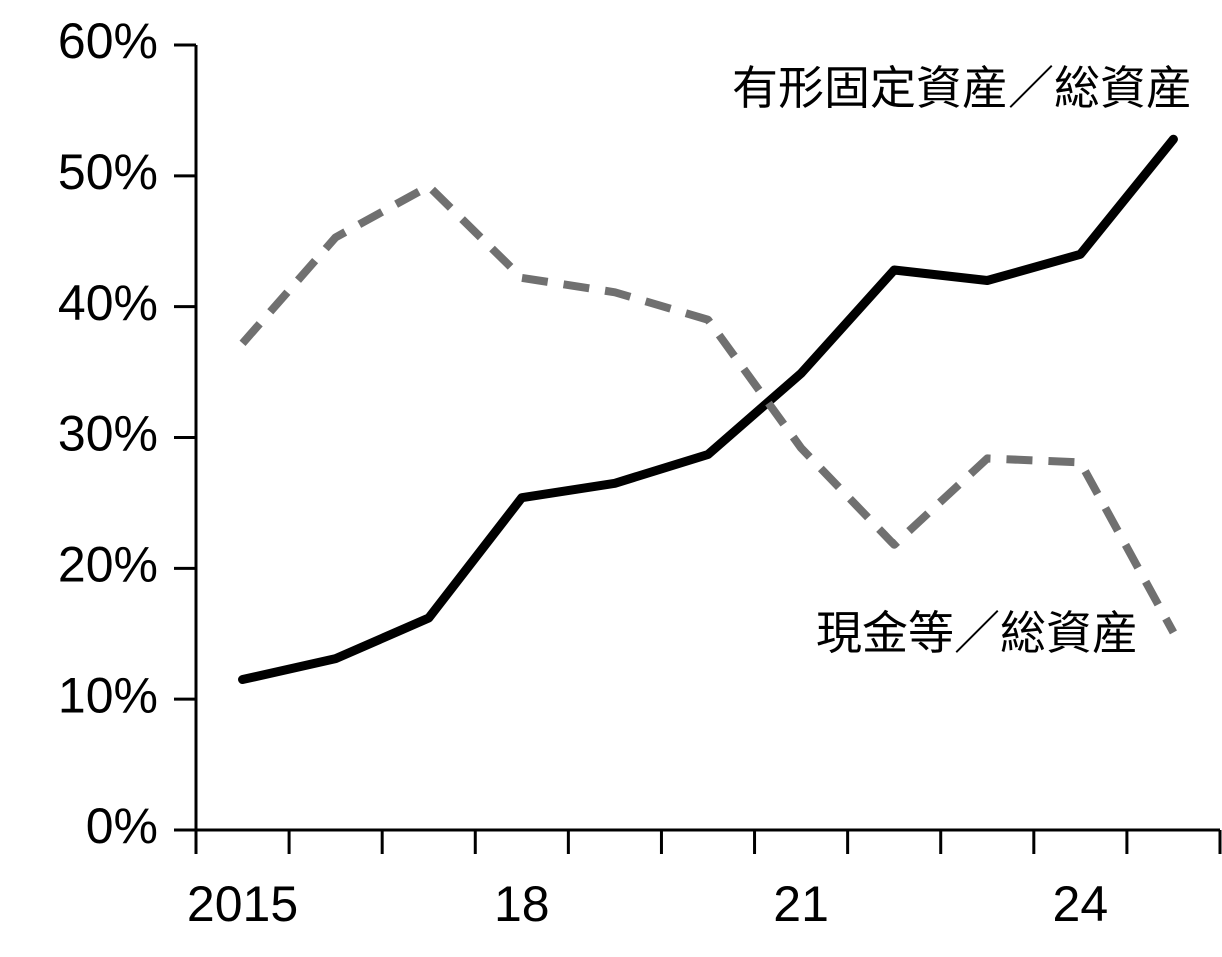 The height and width of the screenshot is (957, 1222). Describe the element at coordinates (977, 633) in the screenshot. I see `series-label: 現金等／総資産` at that location.